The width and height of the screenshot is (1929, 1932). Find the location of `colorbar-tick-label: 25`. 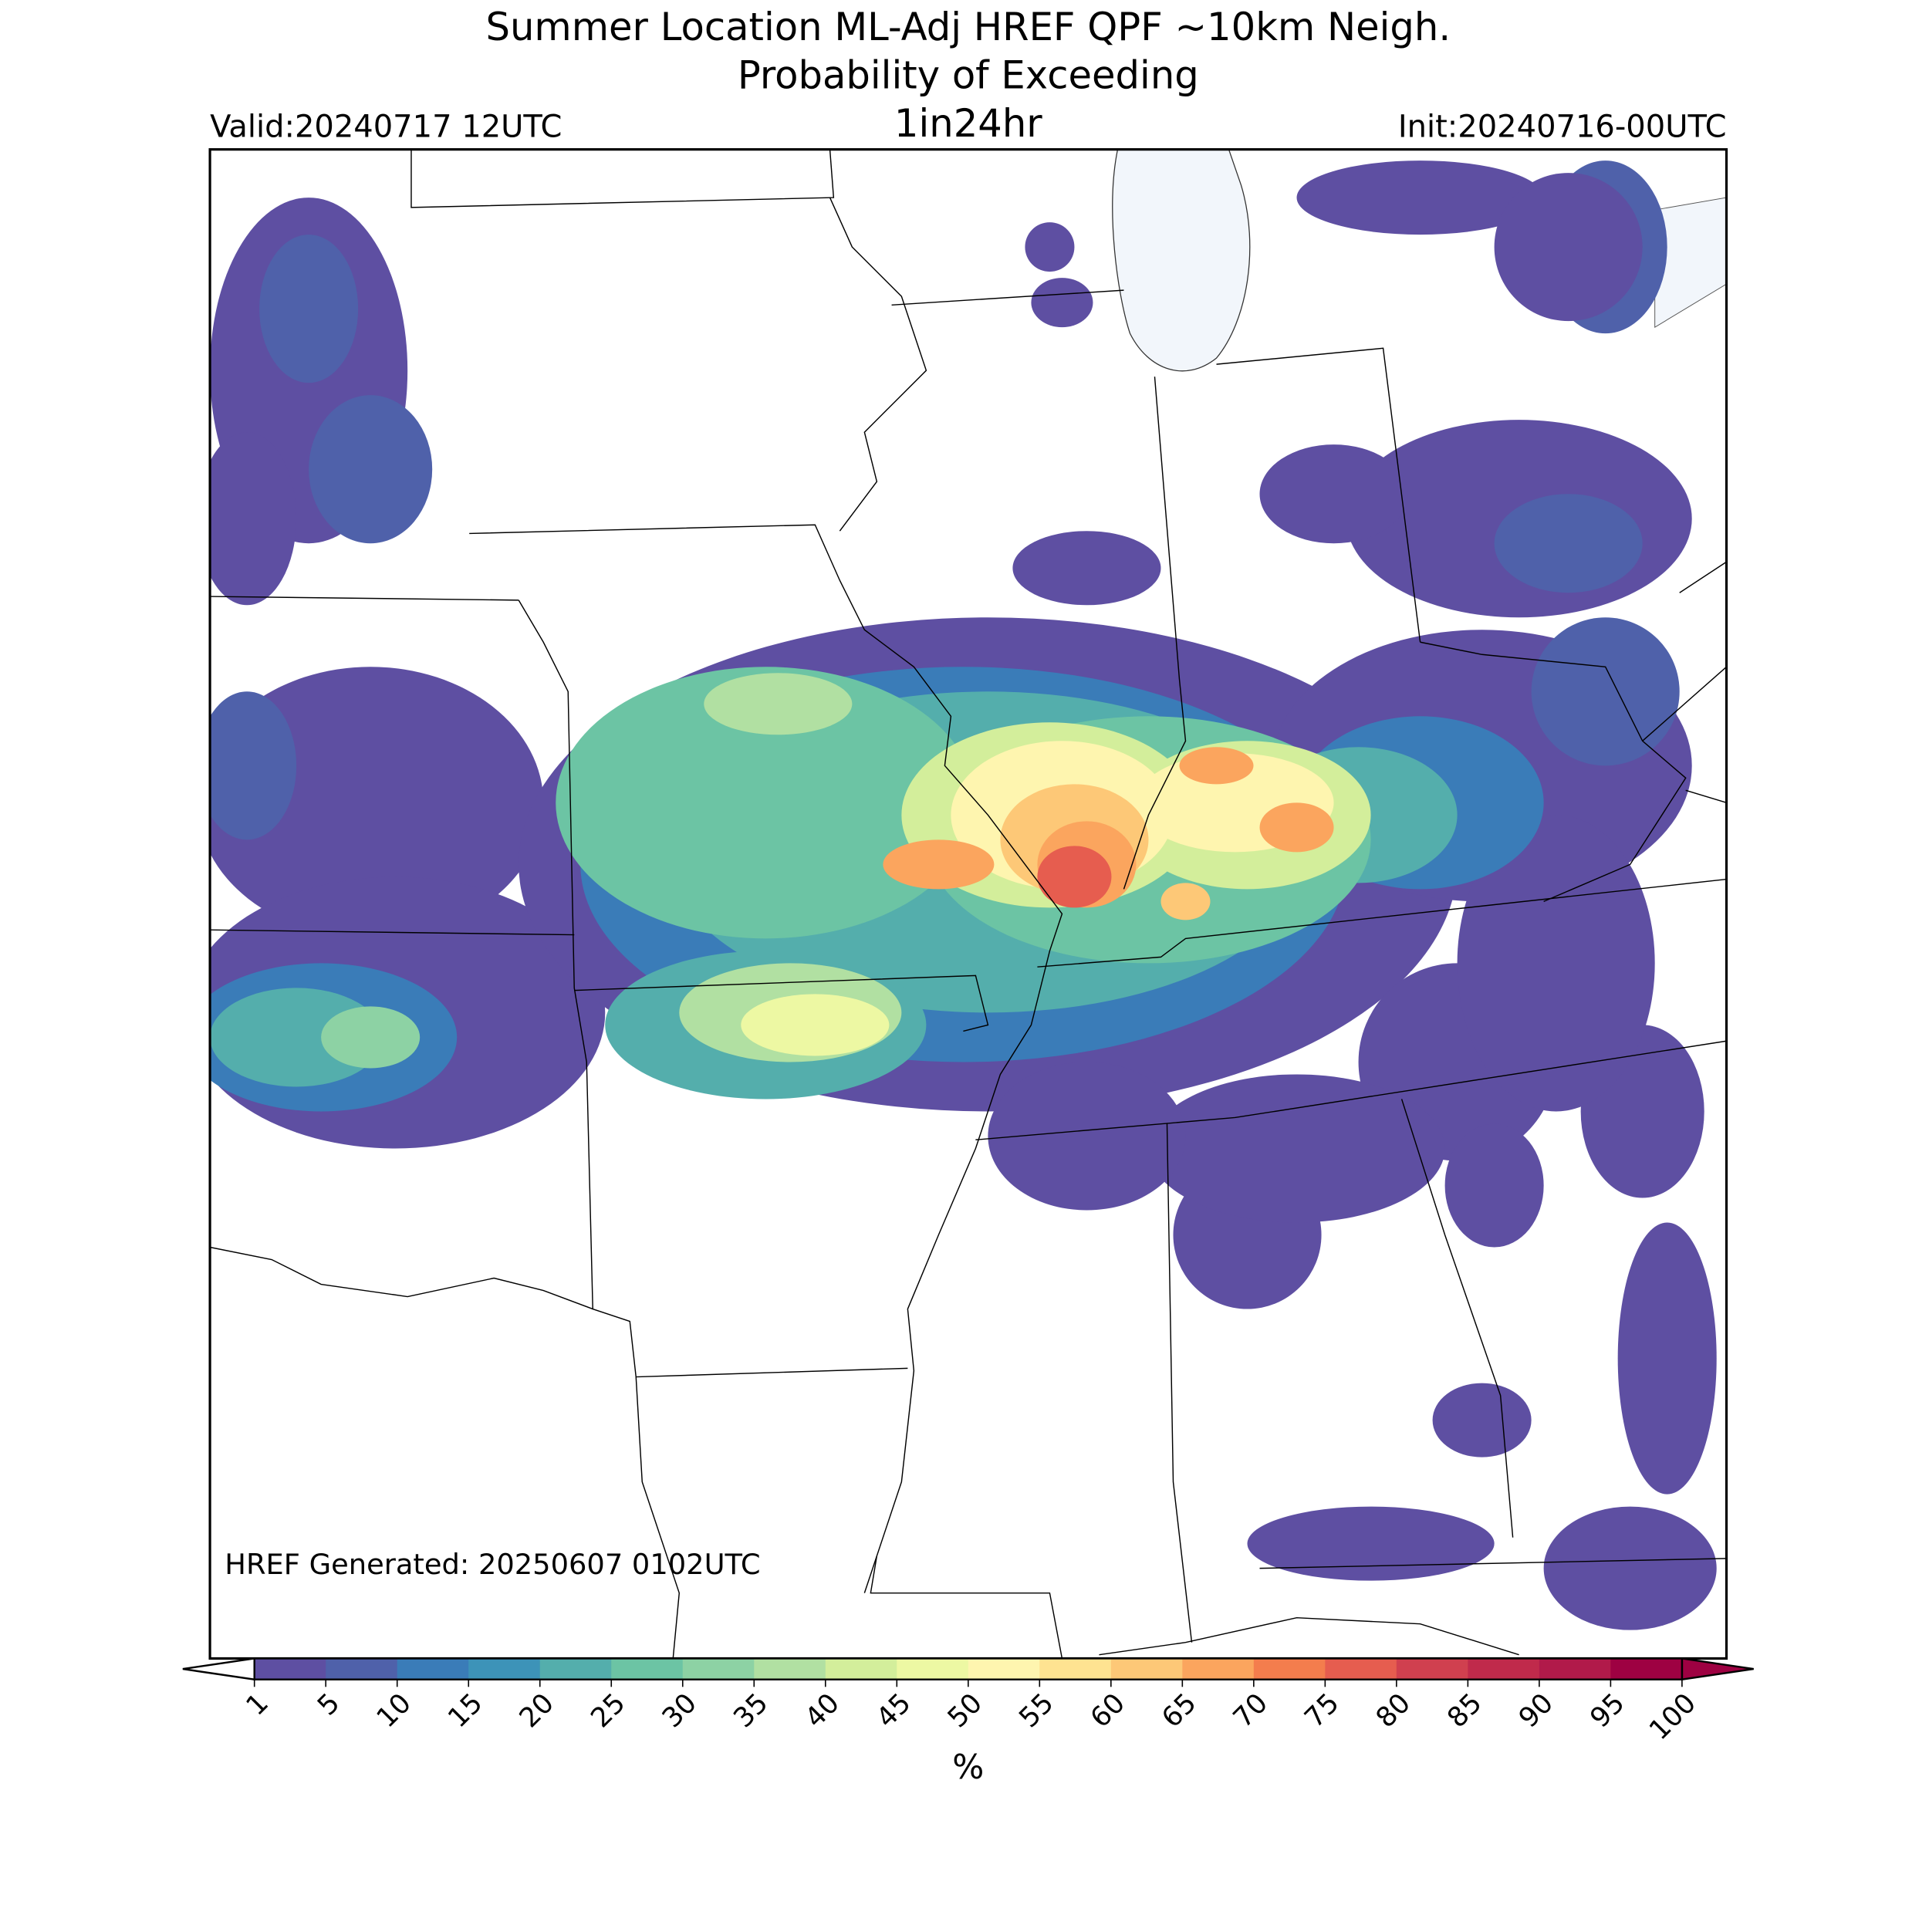

colorbar-tick-label: 25 is located at coordinates (608, 1710).